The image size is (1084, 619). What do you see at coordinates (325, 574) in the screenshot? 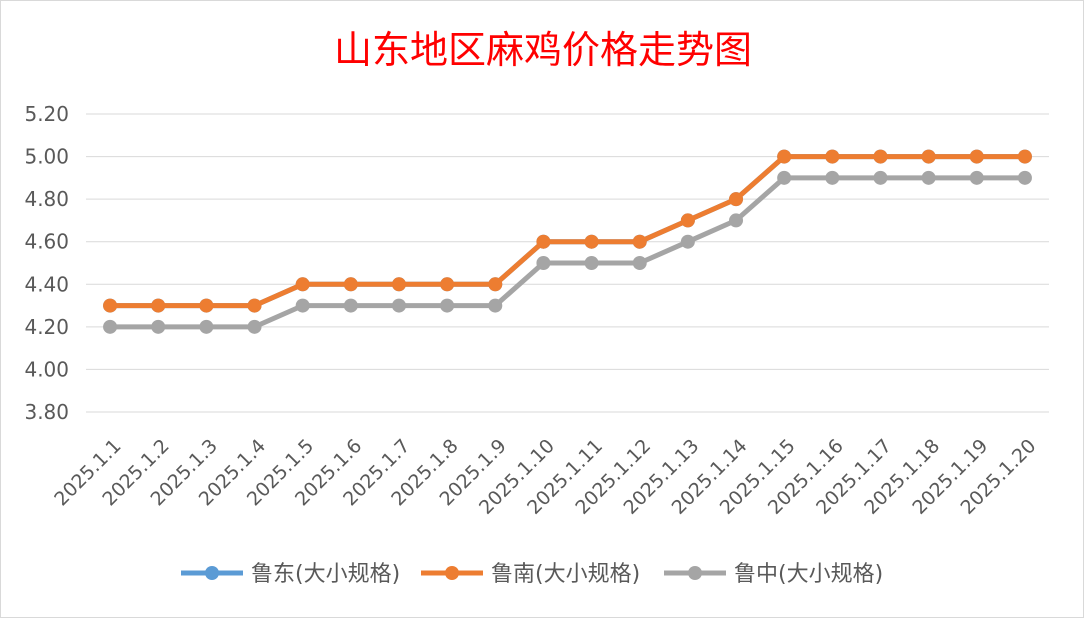
I see `legend-label: 鲁东(大小规格)` at bounding box center [325, 574].